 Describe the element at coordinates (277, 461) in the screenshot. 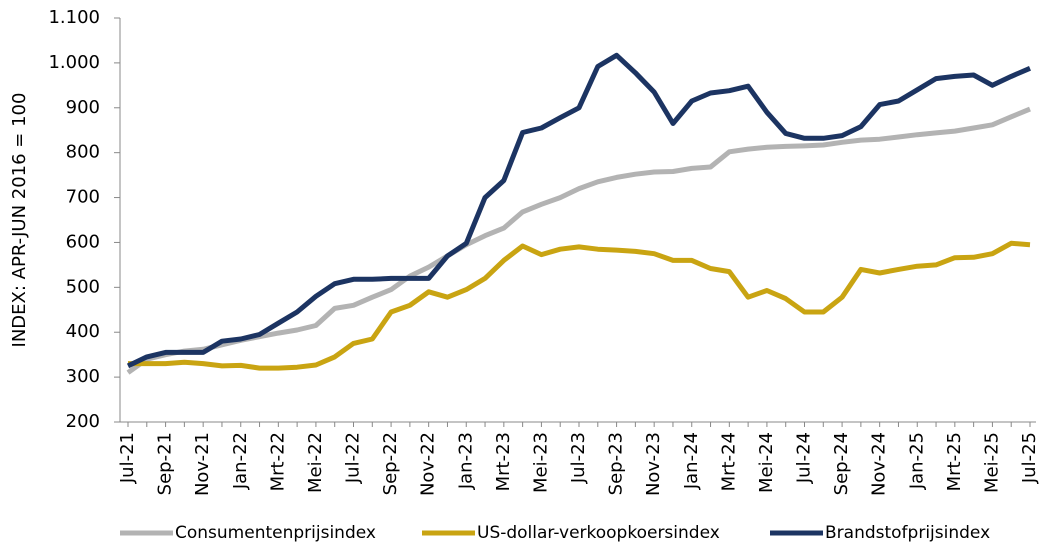

I see `x-tick-label: Mrt-22` at that location.